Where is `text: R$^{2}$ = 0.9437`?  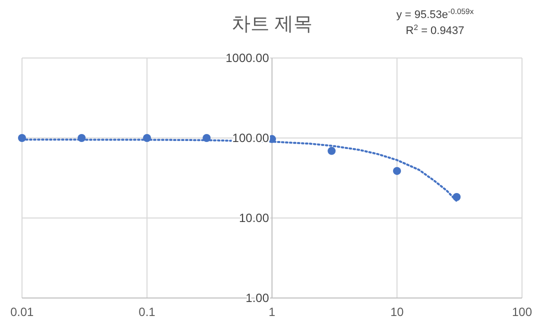
text: R$^{2}$ = 0.9437 is located at coordinates (435, 29).